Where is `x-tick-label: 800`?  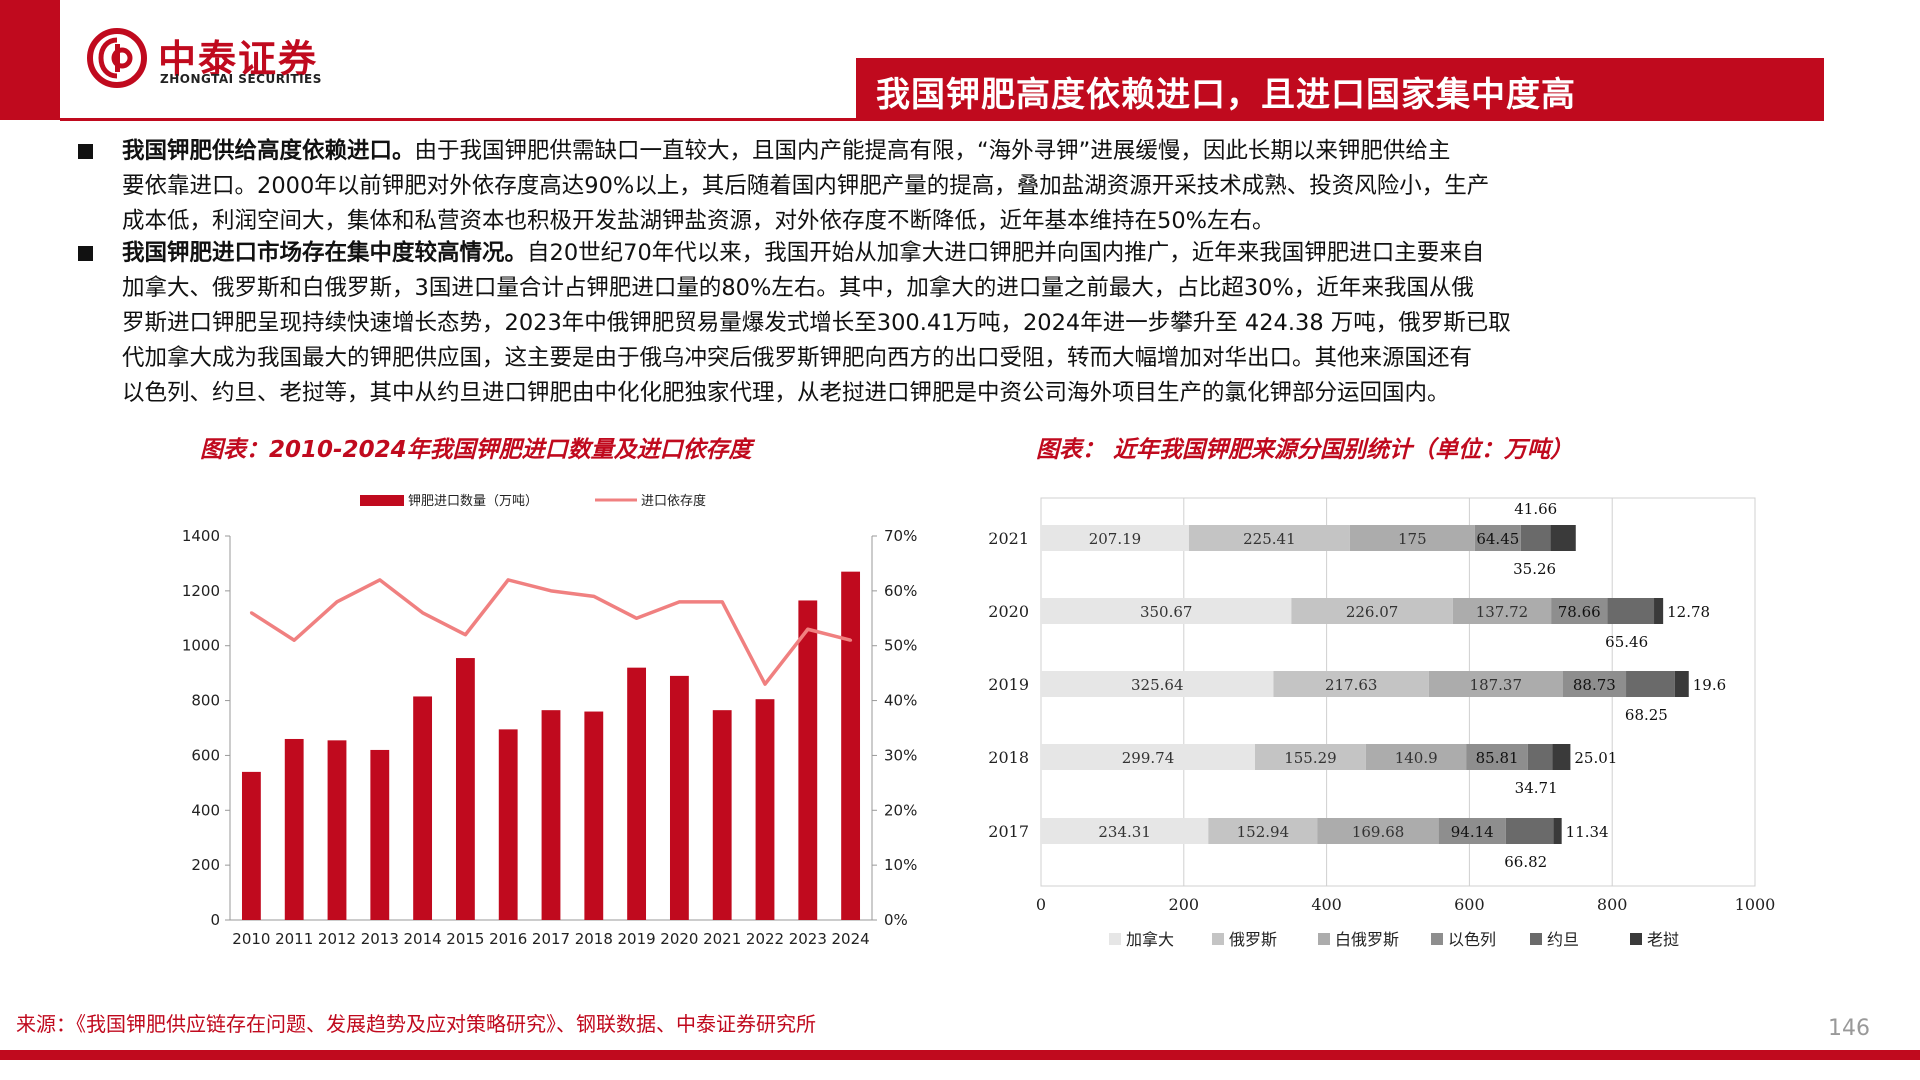
x-tick-label: 800 is located at coordinates (1612, 904).